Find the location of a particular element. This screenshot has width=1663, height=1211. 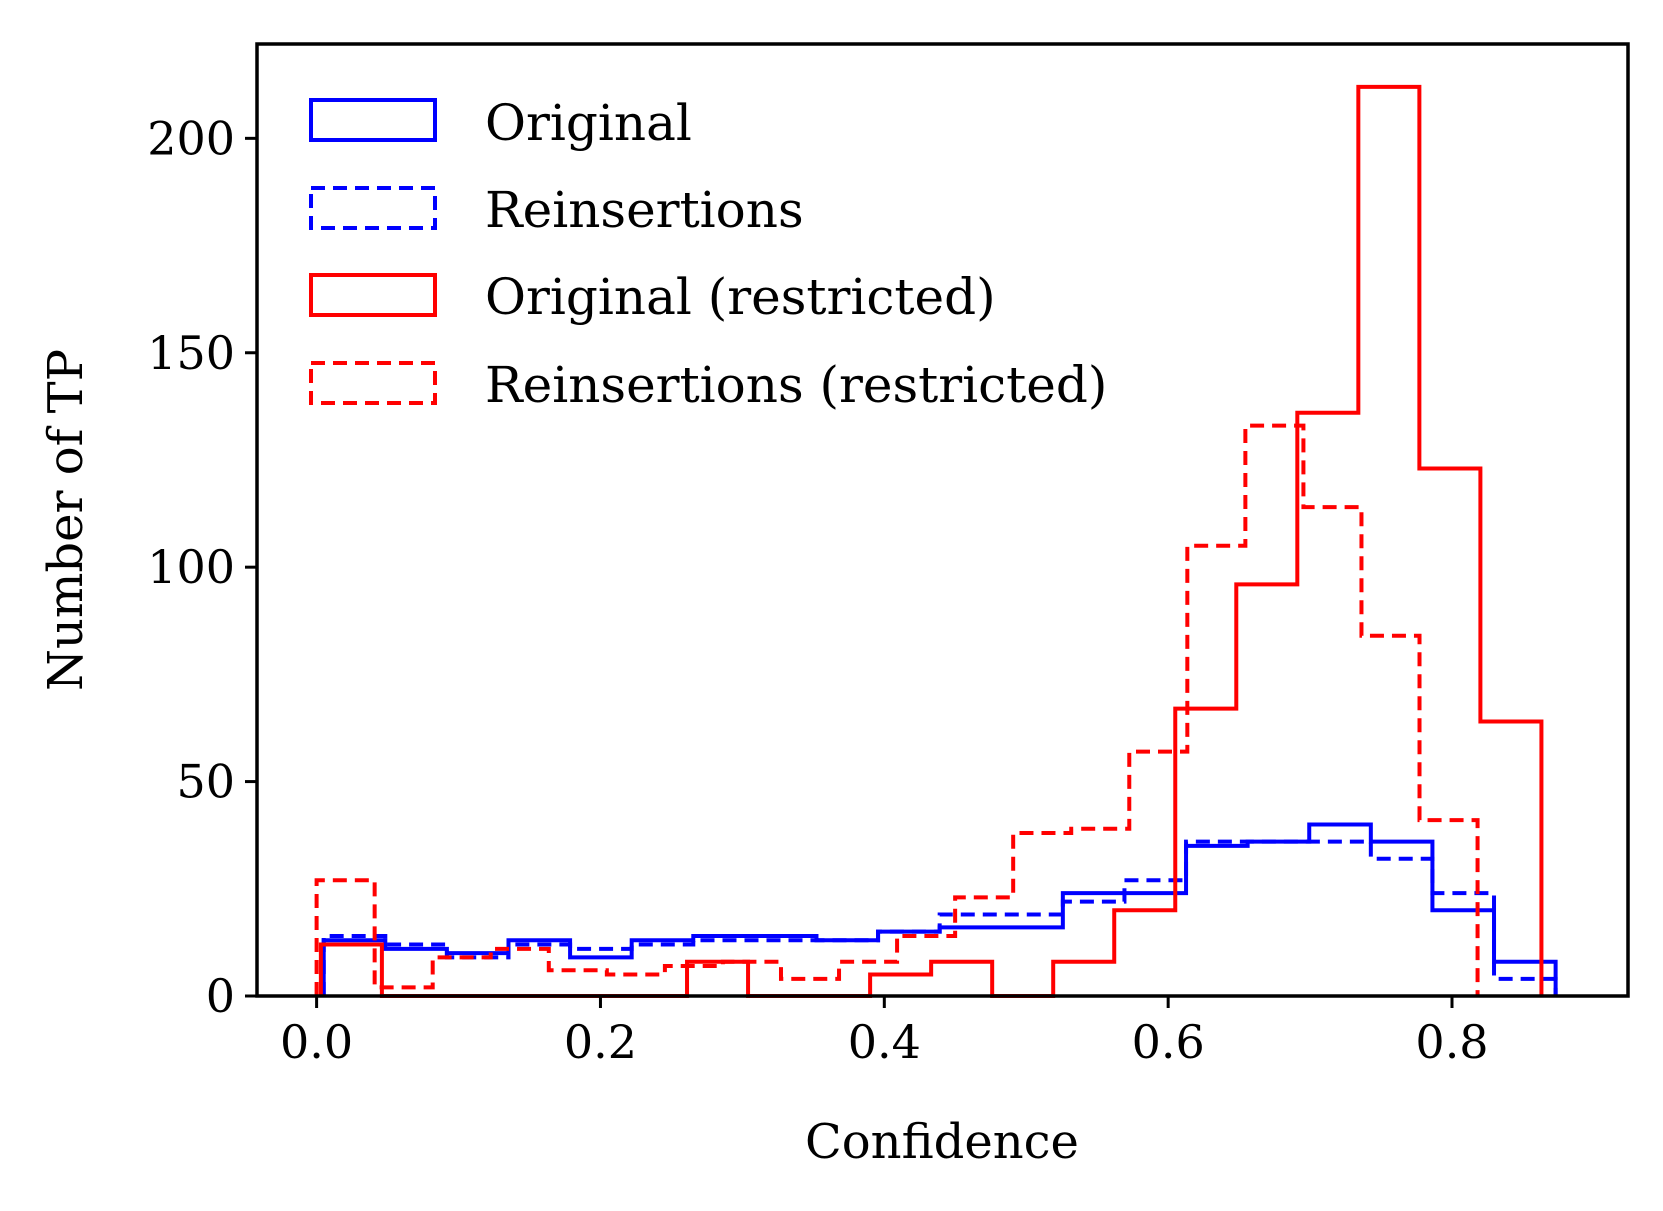

legend-item-reinsertions-restricted: Reinsertions (restricted) is located at coordinates (708, 385).